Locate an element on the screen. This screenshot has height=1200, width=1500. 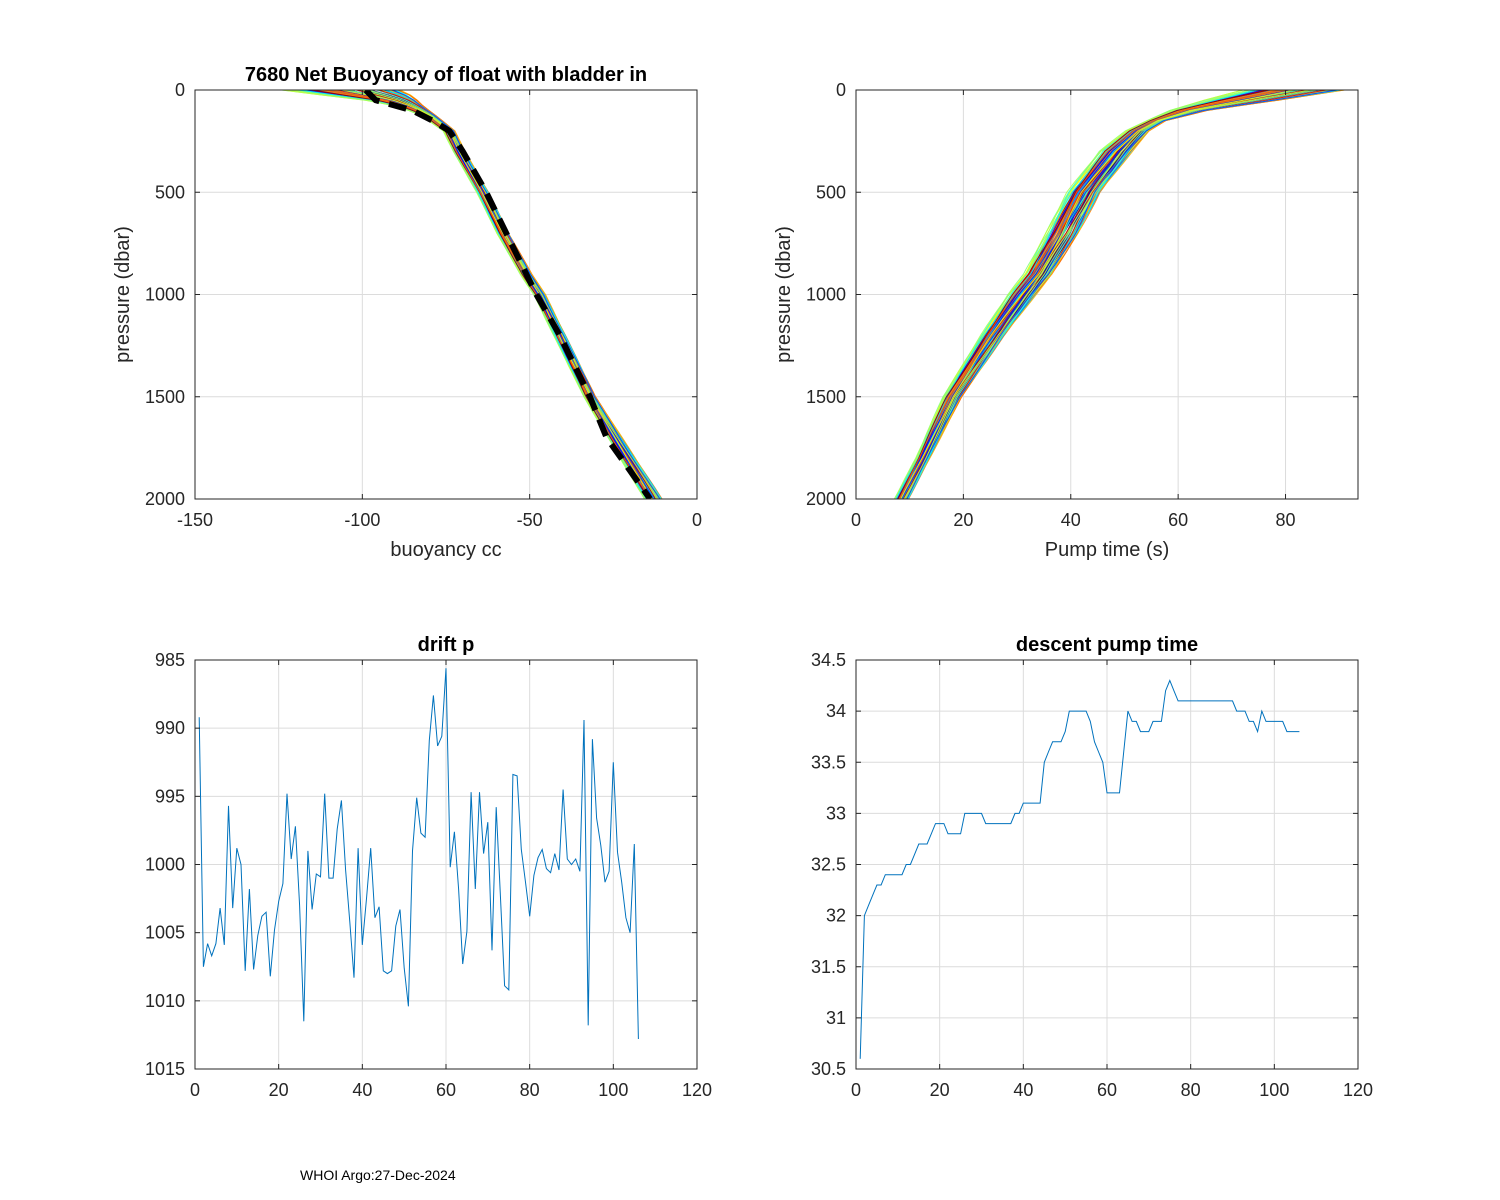
ticks: 0 20 40 60 80 100 120 985 990 995 1000 1005 1010 1015 is located at coordinates (428, 875).